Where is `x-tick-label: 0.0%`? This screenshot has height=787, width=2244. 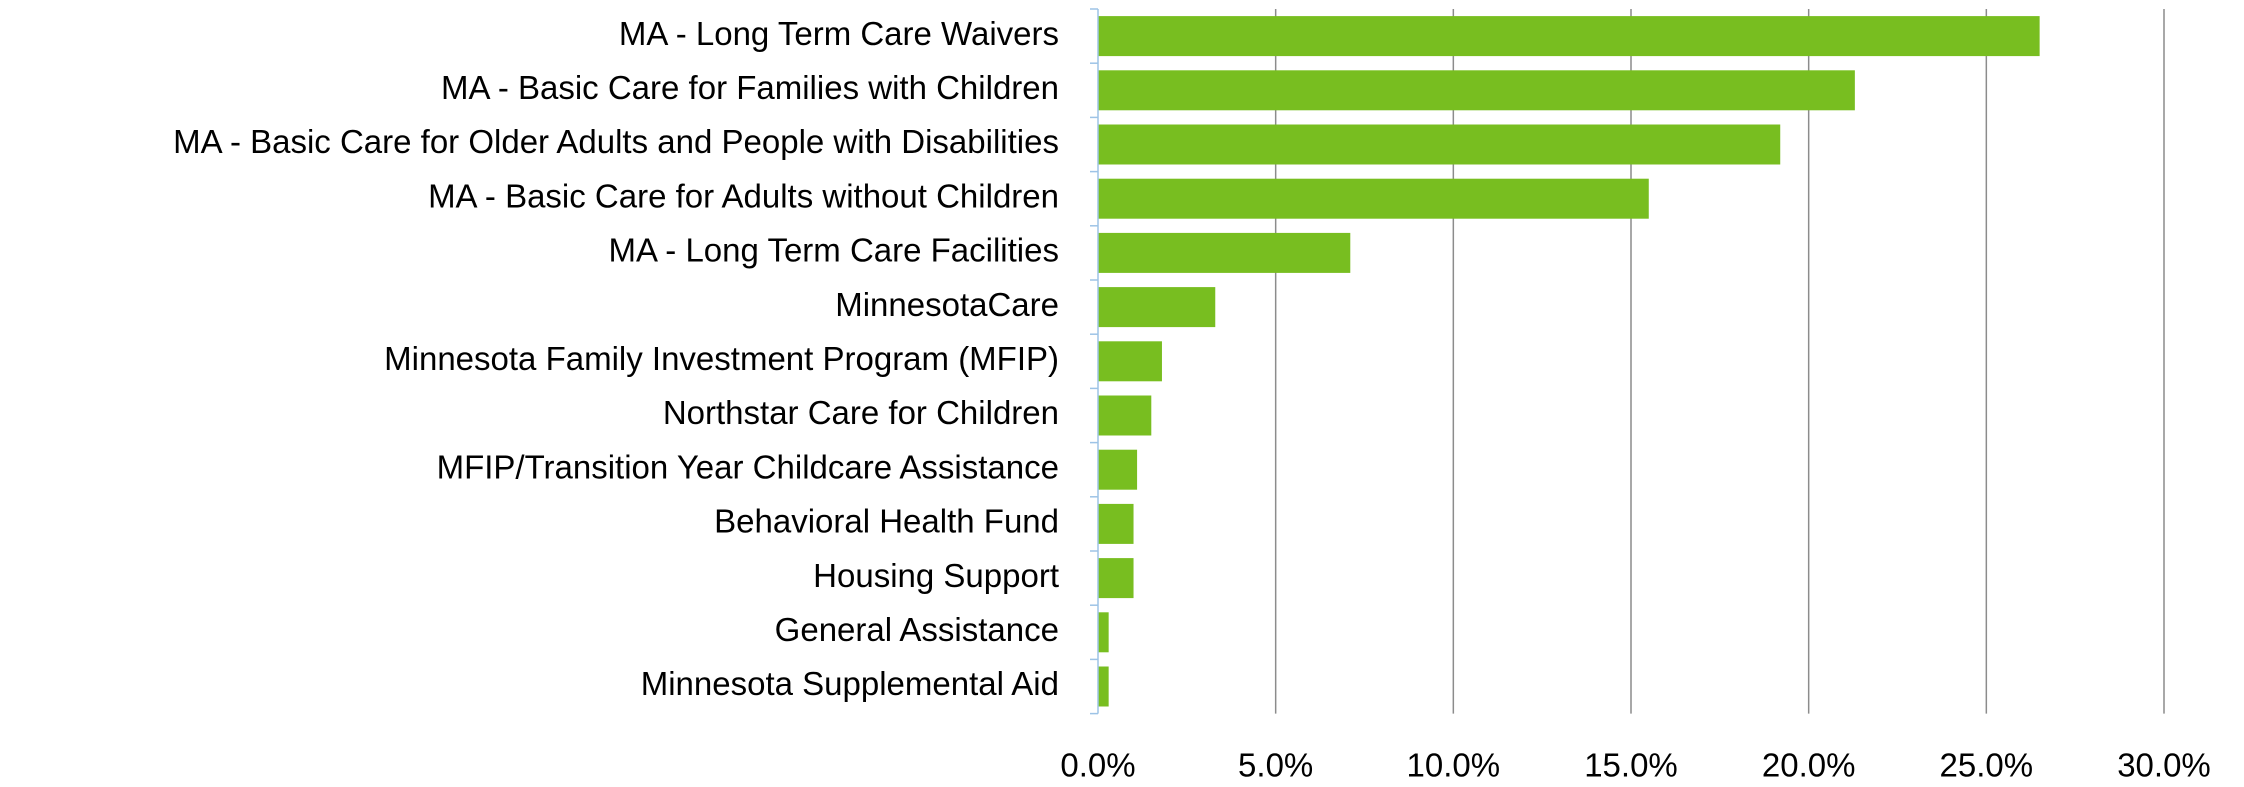 x-tick-label: 0.0% is located at coordinates (1097, 765).